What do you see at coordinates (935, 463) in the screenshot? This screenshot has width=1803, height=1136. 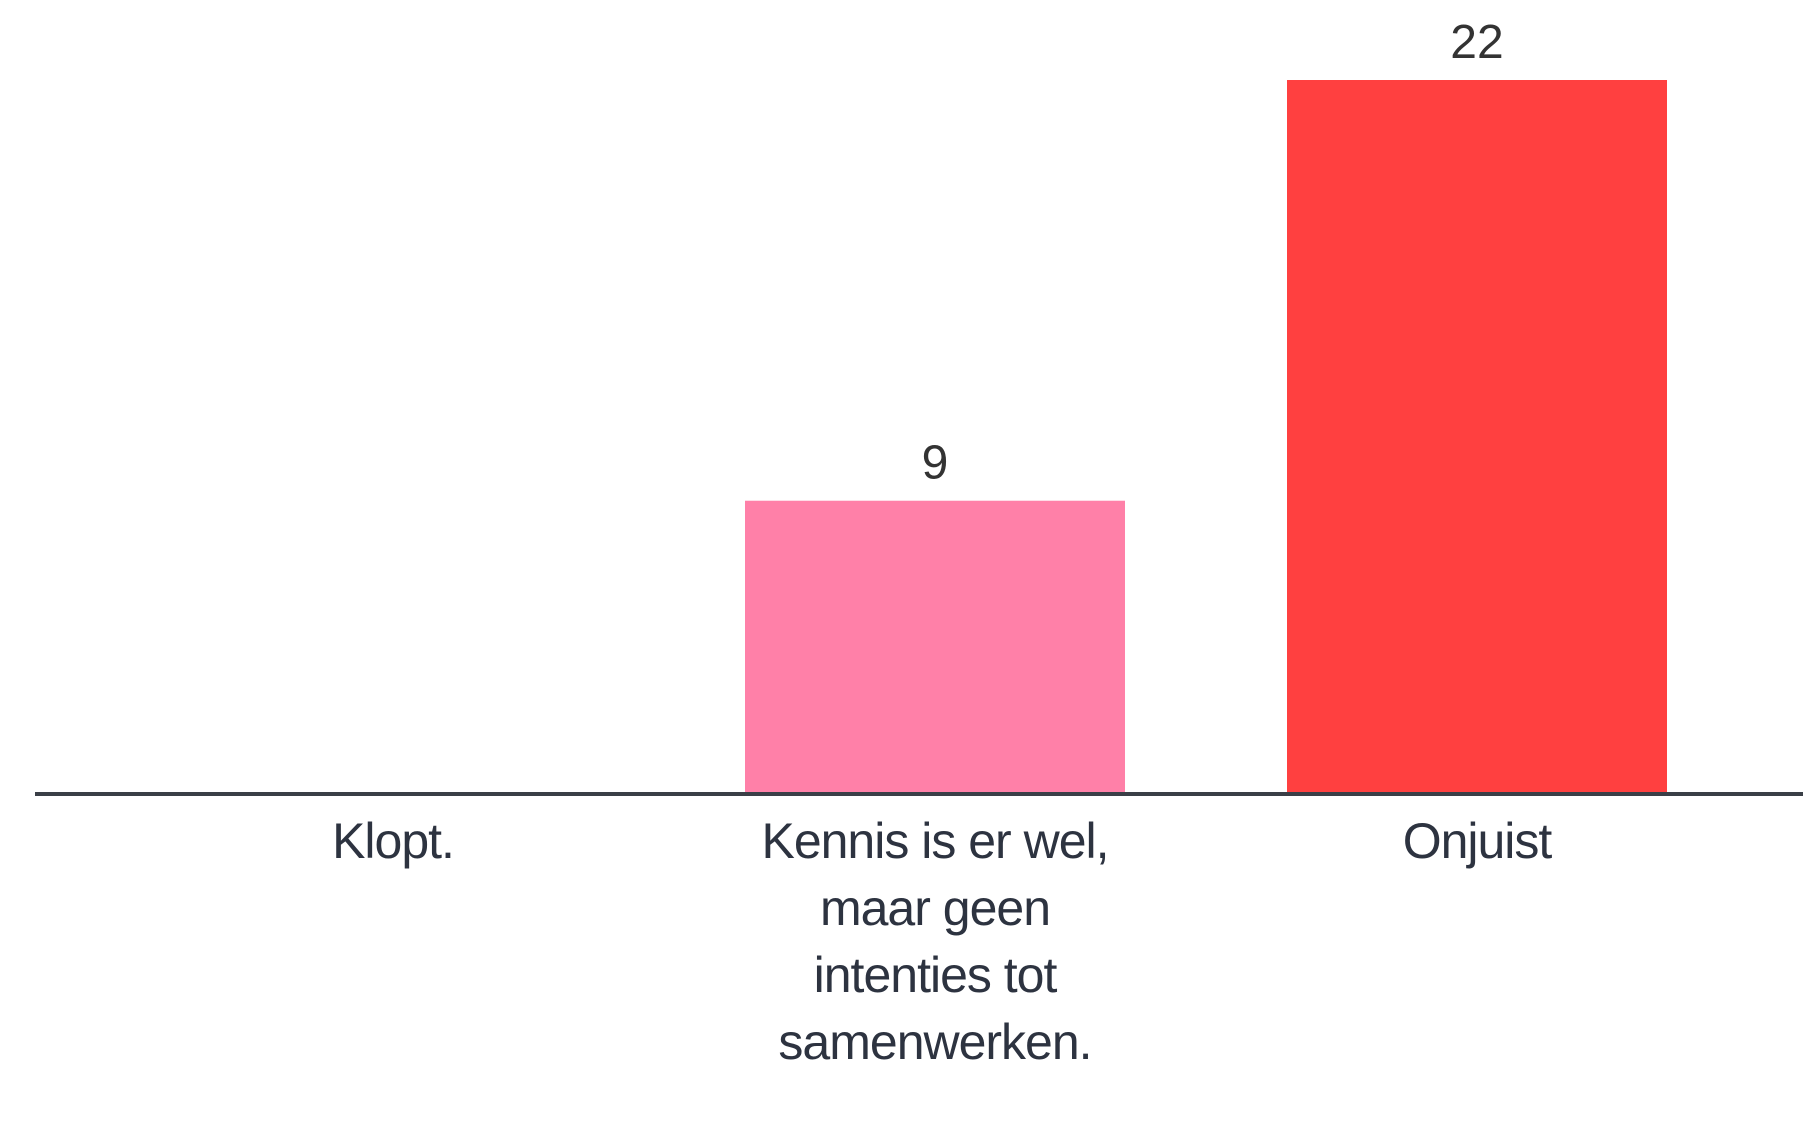 I see `value-label: 9` at bounding box center [935, 463].